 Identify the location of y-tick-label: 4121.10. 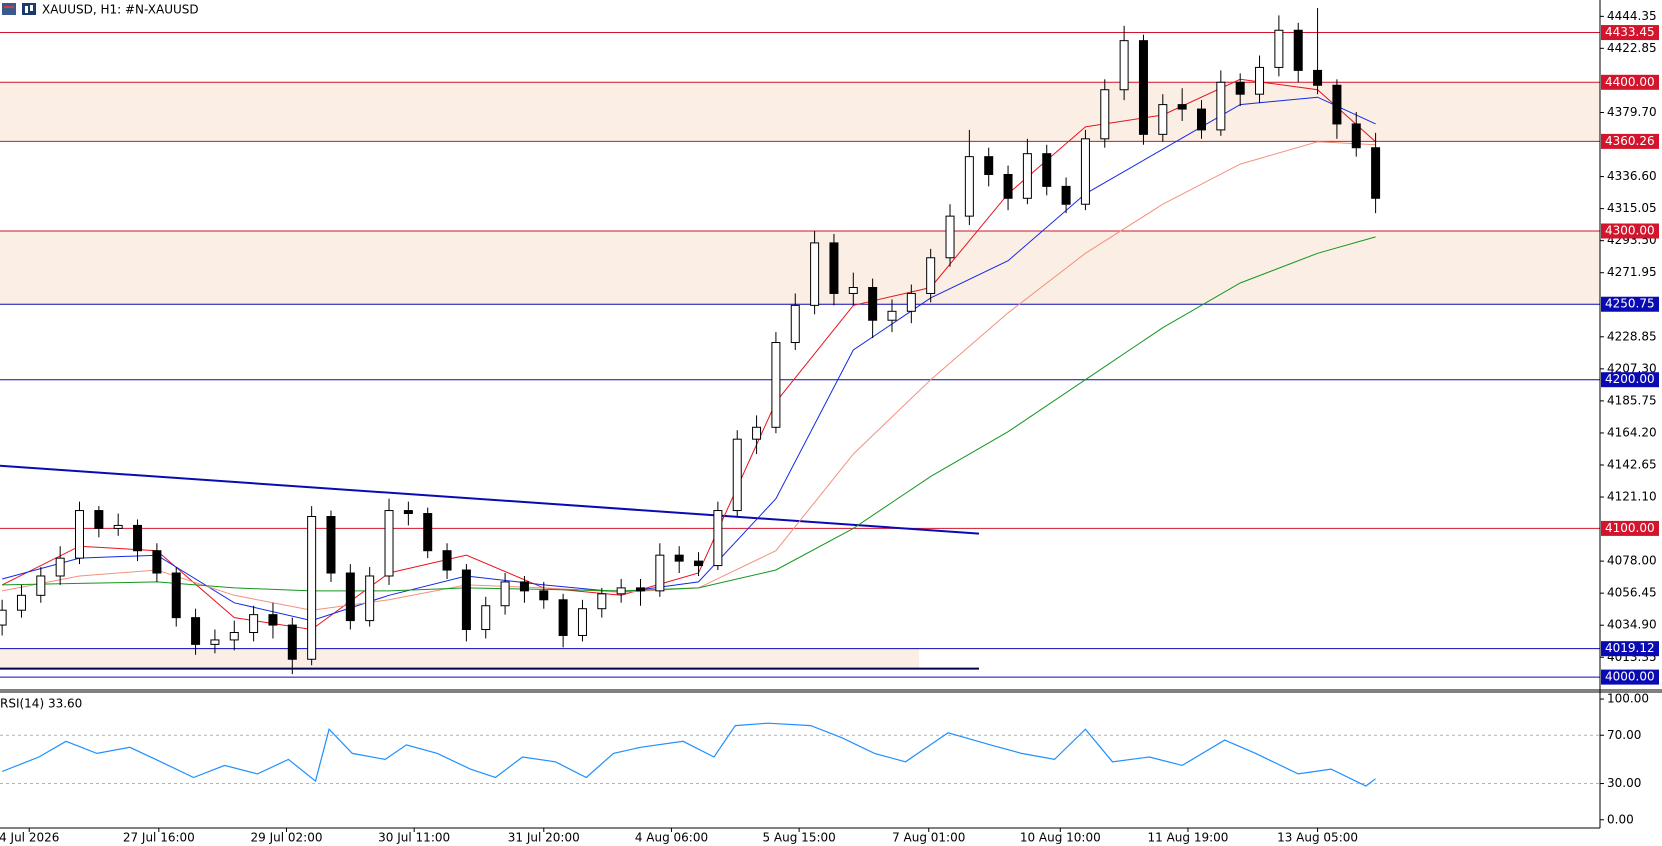
(1632, 497).